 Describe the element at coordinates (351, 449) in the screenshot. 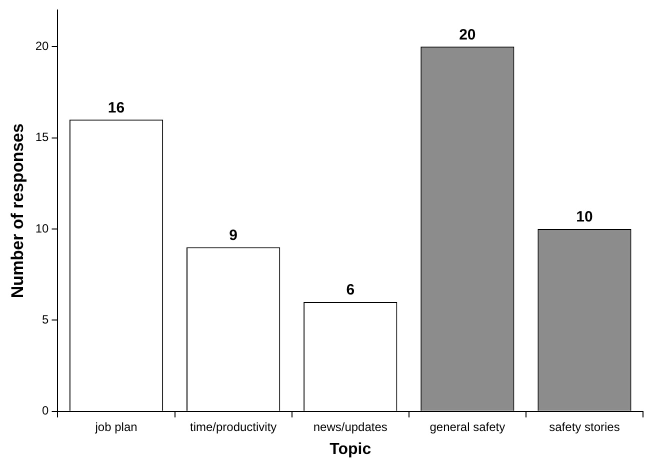

I see `x-axis-title: Topic` at that location.